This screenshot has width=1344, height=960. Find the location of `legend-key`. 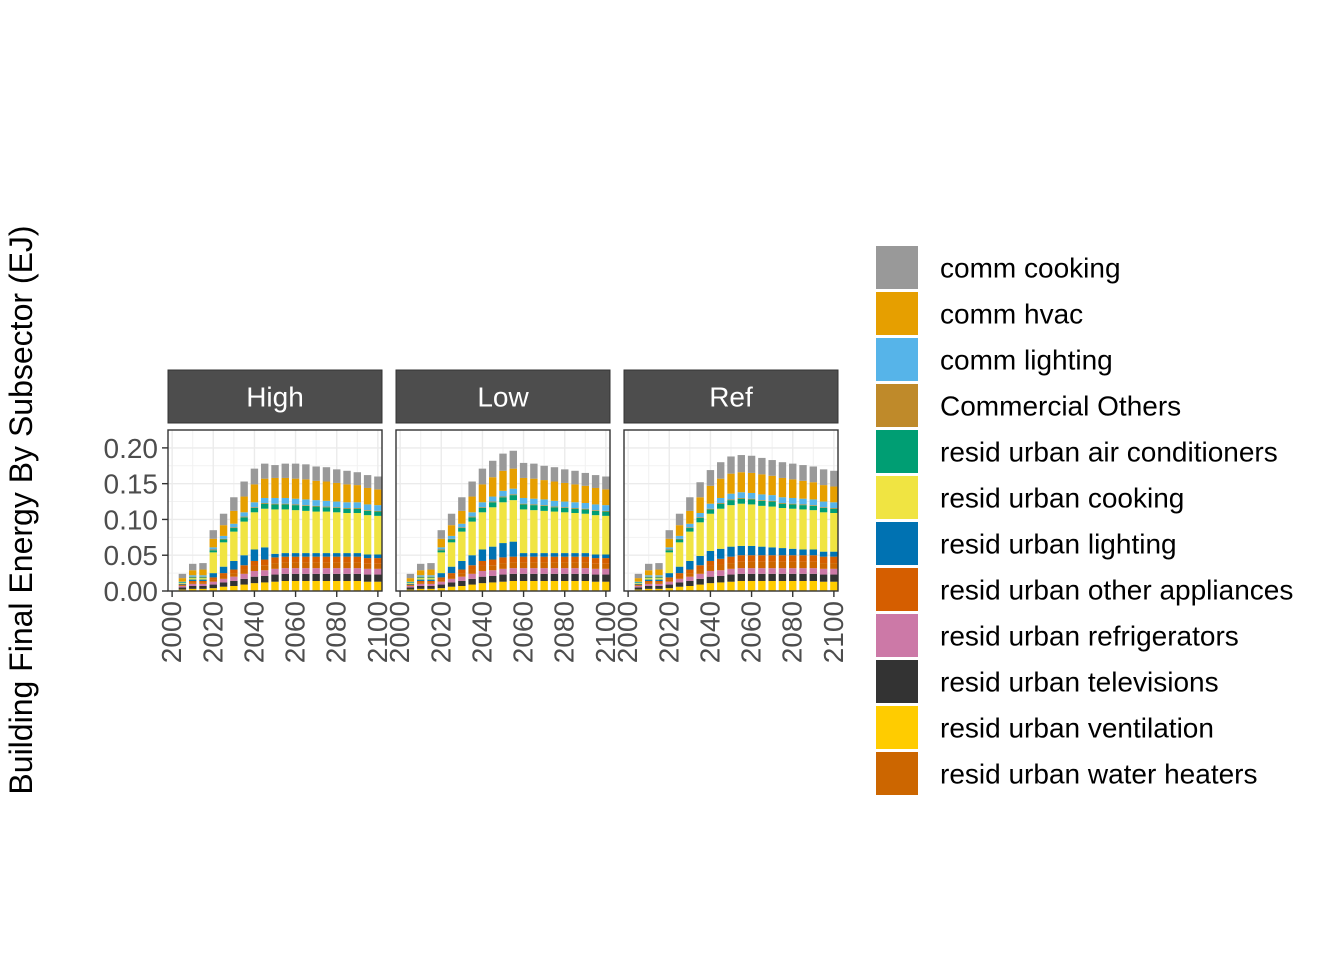

legend-key is located at coordinates (897, 313).